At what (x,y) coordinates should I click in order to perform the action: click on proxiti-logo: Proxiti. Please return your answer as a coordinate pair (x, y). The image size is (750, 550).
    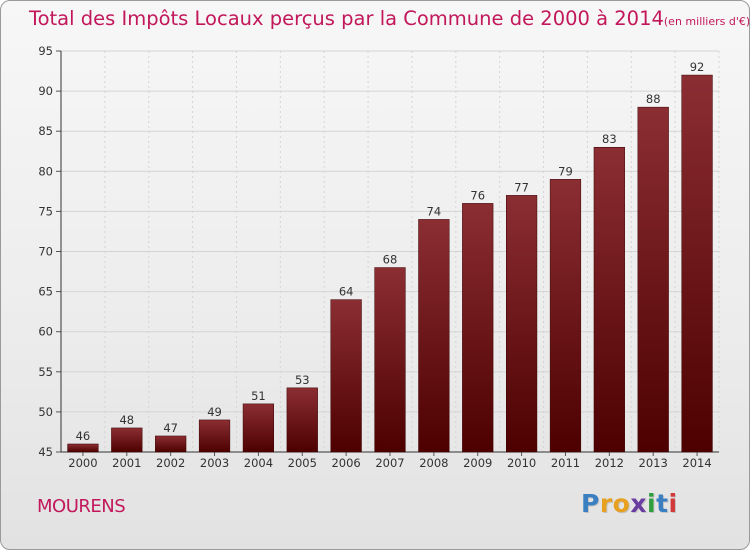
    Looking at the image, I should click on (629, 503).